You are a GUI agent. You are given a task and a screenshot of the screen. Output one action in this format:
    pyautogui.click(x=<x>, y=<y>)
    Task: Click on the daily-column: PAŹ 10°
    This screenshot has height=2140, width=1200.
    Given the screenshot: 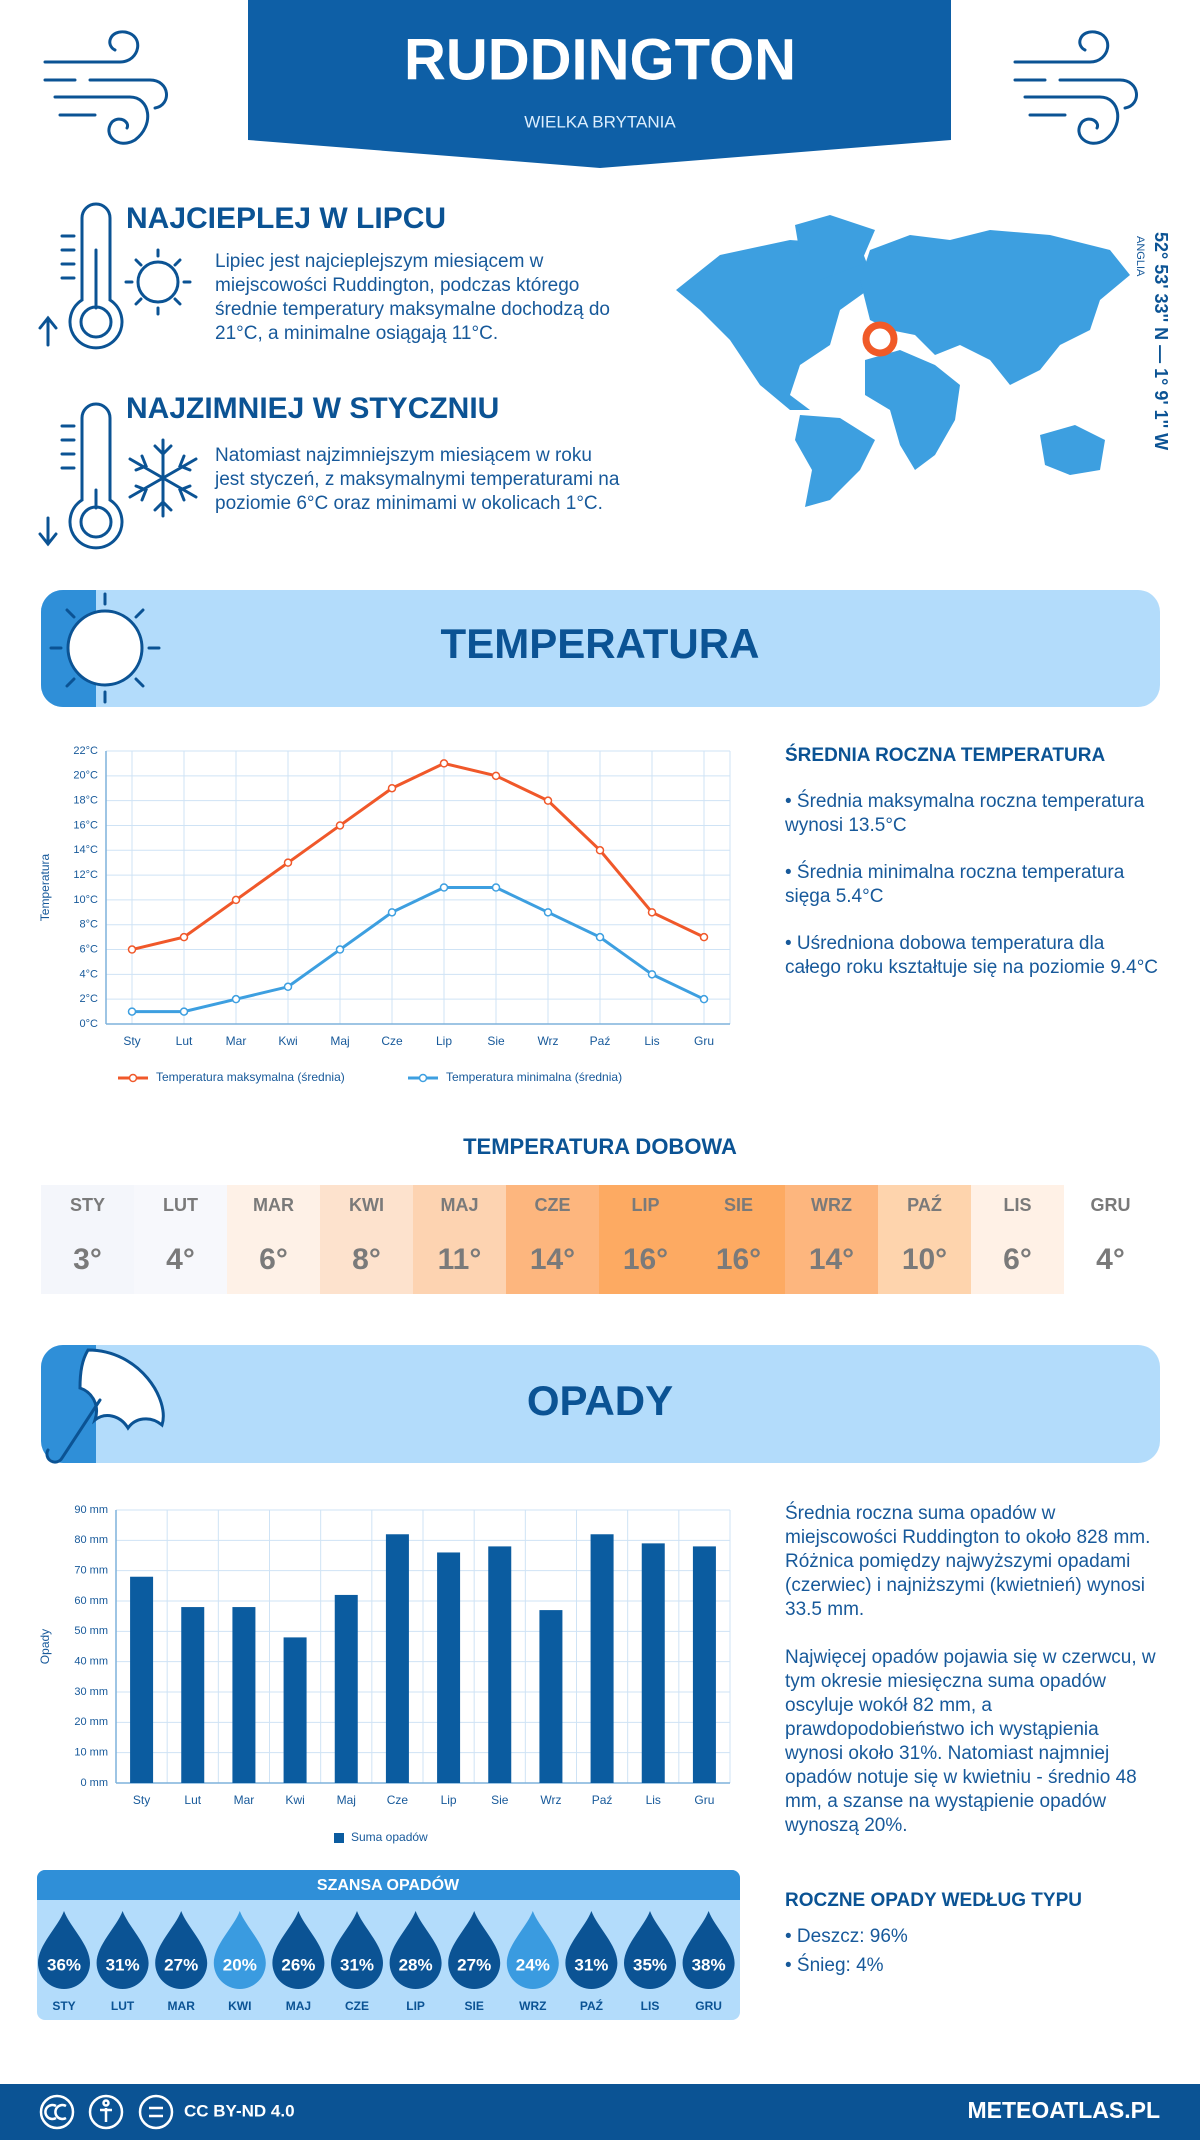 What is the action you would take?
    pyautogui.click(x=924, y=1239)
    